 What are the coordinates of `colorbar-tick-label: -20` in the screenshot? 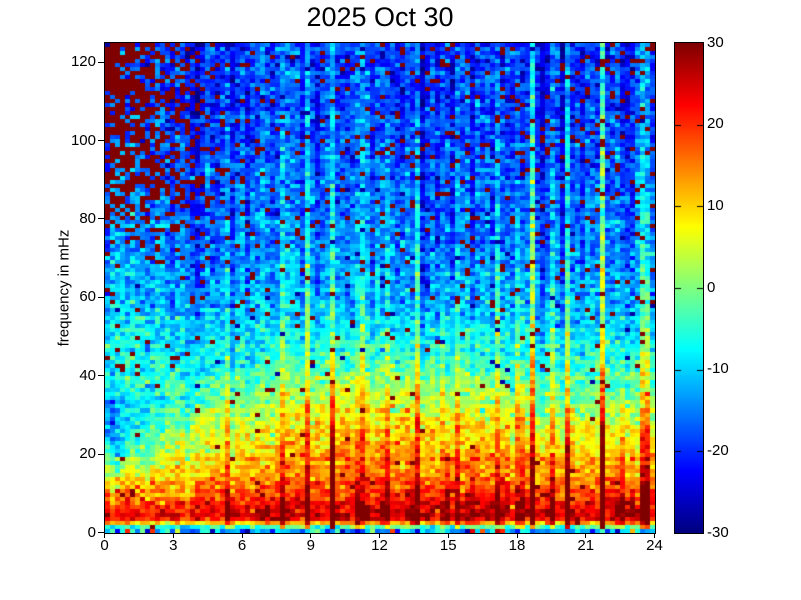 It's located at (718, 450).